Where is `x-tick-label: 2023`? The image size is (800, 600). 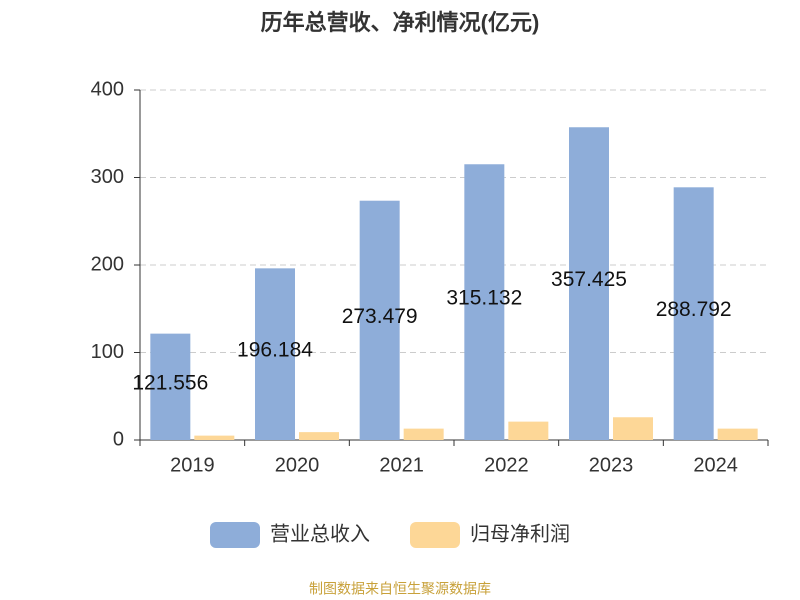 x-tick-label: 2023 is located at coordinates (611, 465).